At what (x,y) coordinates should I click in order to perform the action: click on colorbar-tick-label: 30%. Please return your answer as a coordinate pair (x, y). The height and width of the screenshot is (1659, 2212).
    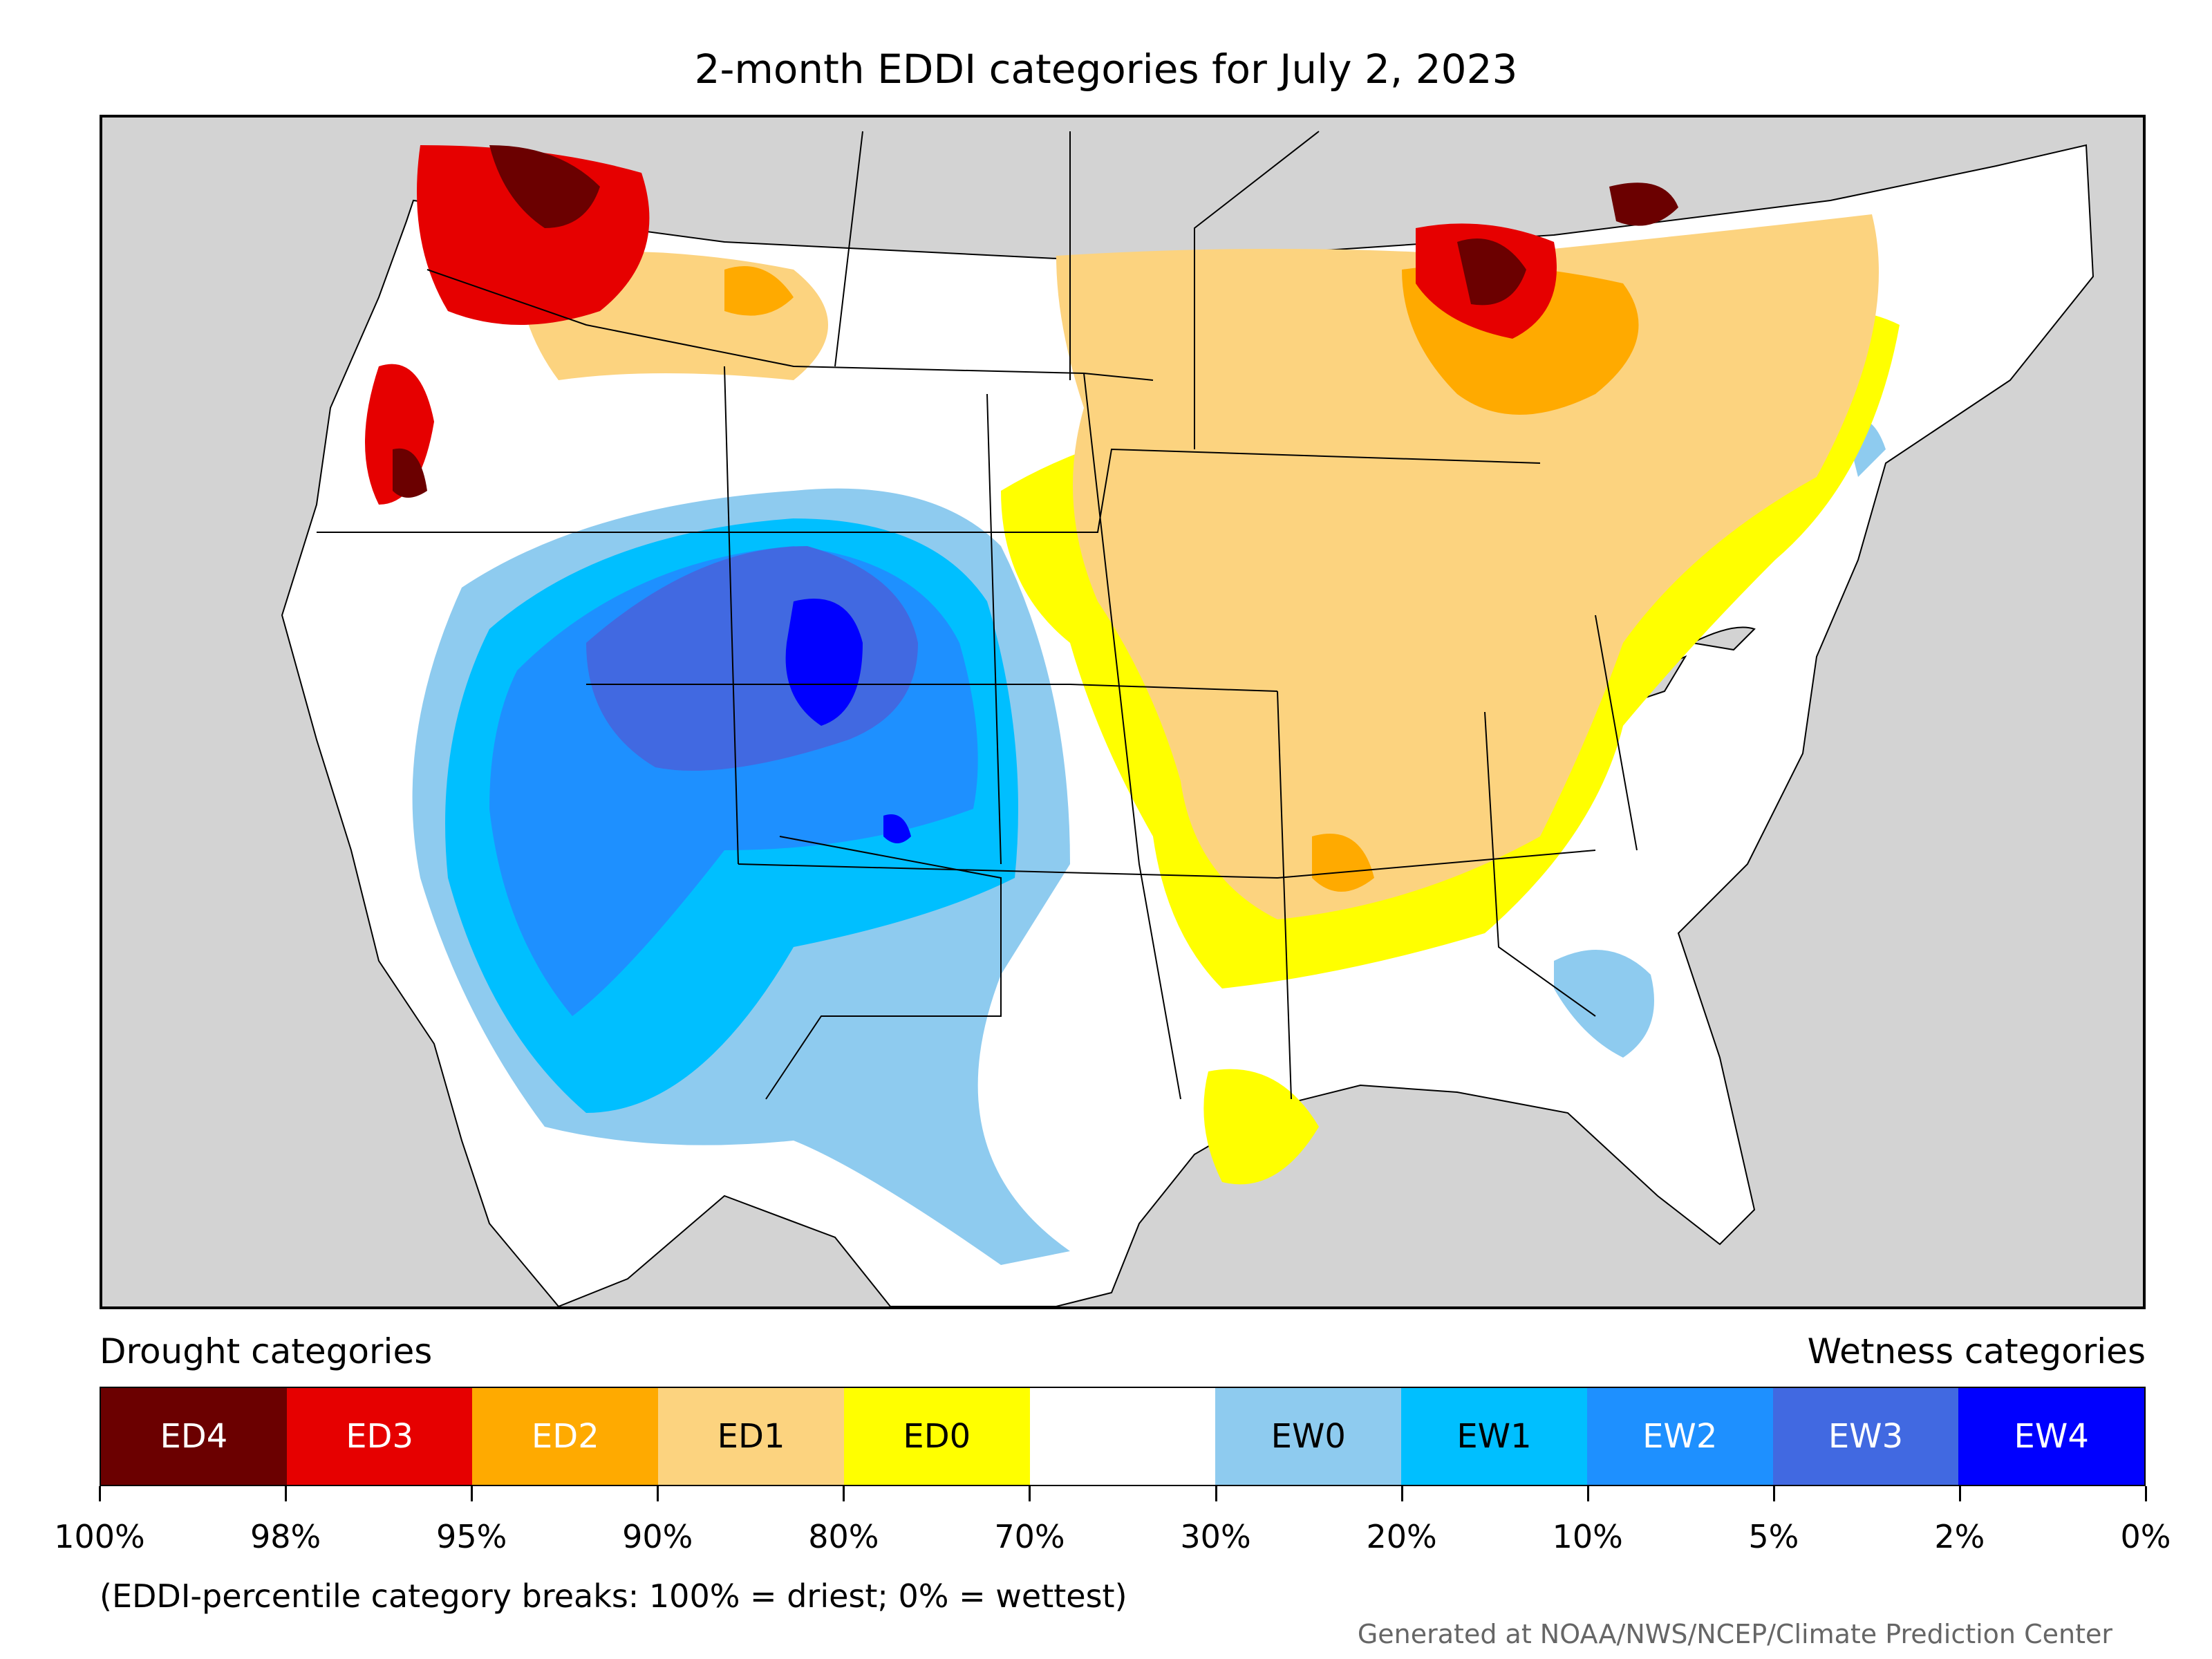
    Looking at the image, I should click on (1215, 1536).